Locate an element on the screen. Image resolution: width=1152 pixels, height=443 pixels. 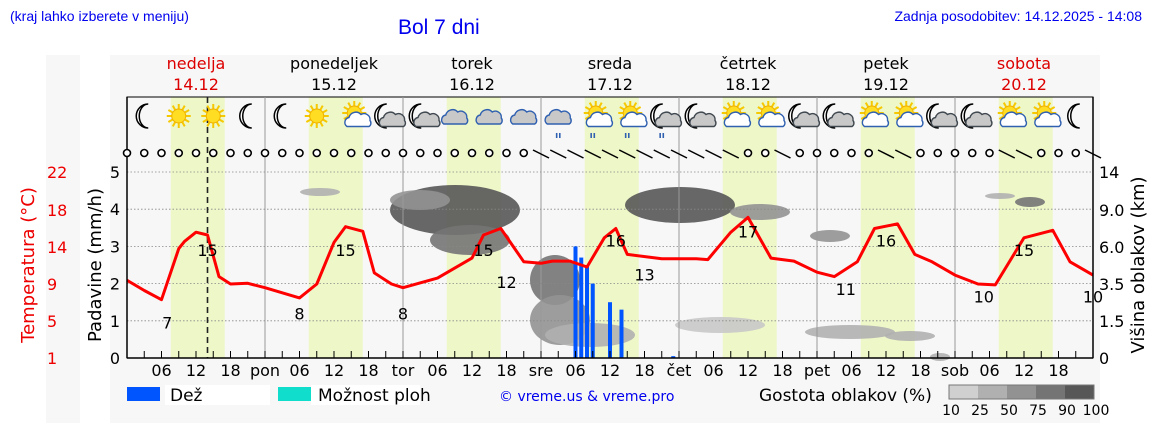
day-abbr-label: pon is located at coordinates (265, 370).